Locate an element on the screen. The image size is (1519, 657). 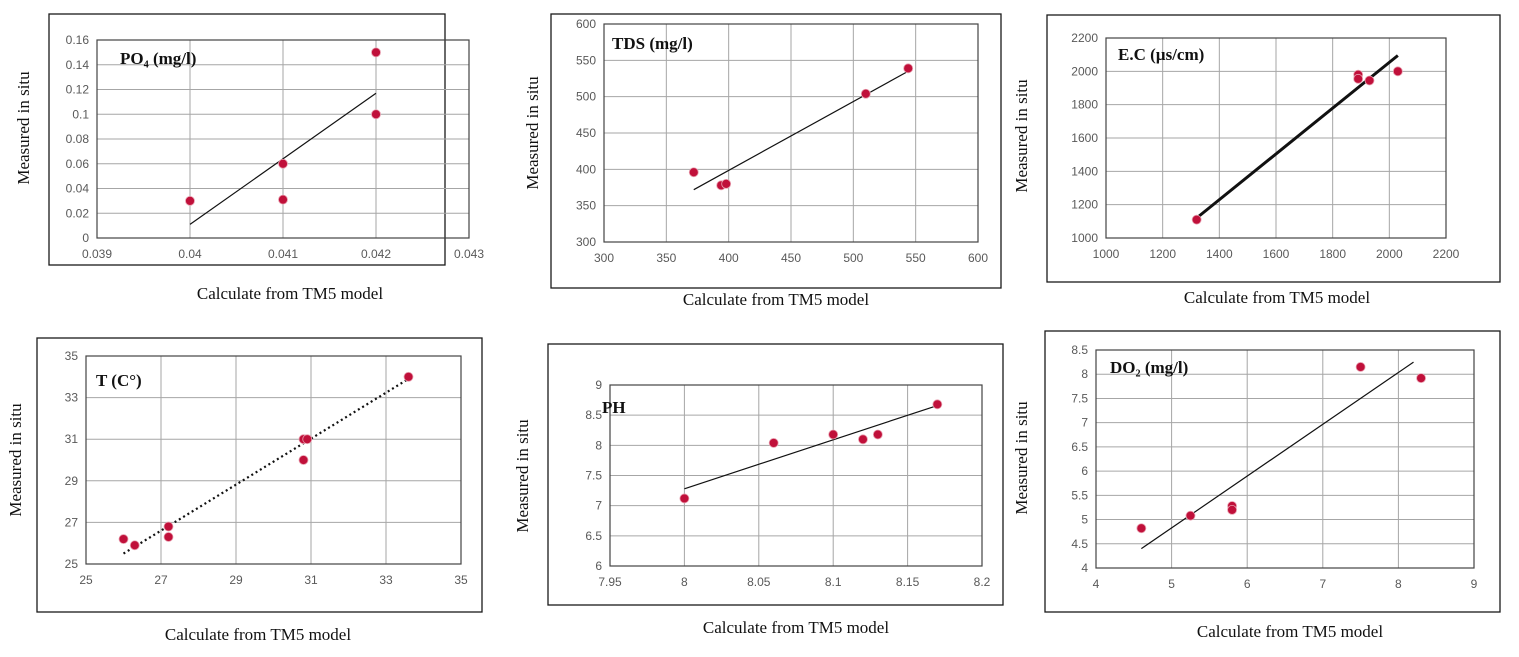
x-tick-label: 35 is located at coordinates (461, 580).